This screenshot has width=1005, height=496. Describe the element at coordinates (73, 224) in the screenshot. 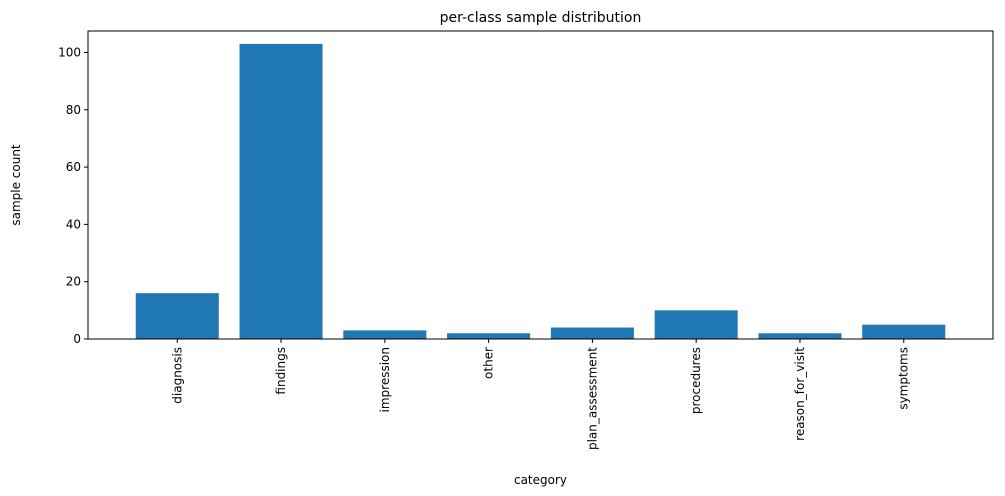

I see `y-tick-label: 40` at that location.